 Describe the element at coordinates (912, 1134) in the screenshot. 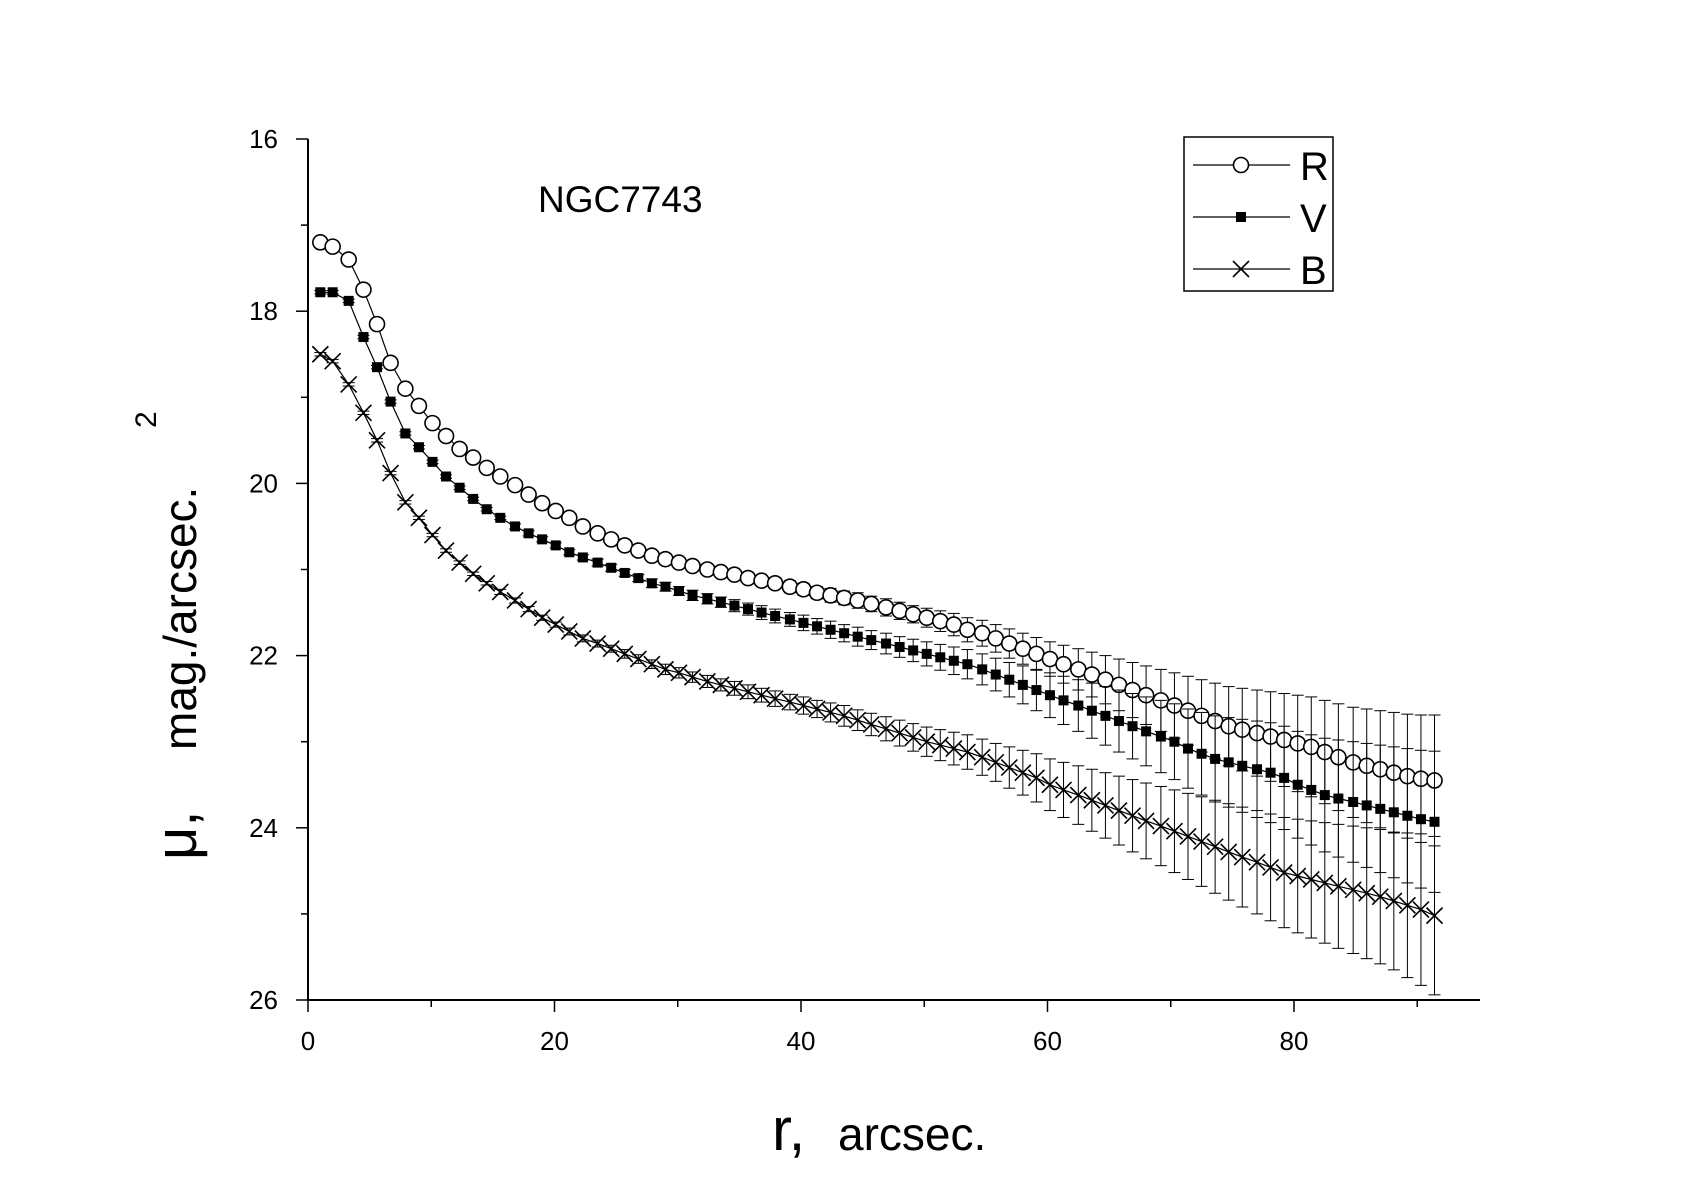

I see `x-axis-label-text: arcsec.` at that location.